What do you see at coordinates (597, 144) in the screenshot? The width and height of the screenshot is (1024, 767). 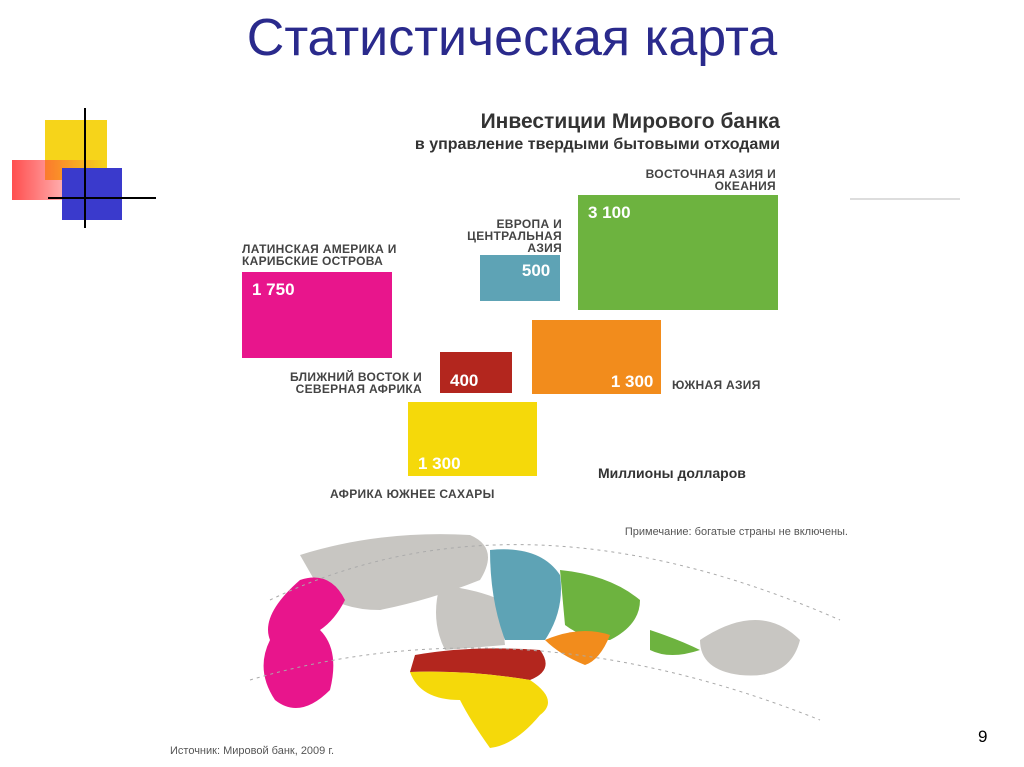 I see `chart-subtitle: в управление твердыми бытовыми отходами` at bounding box center [597, 144].